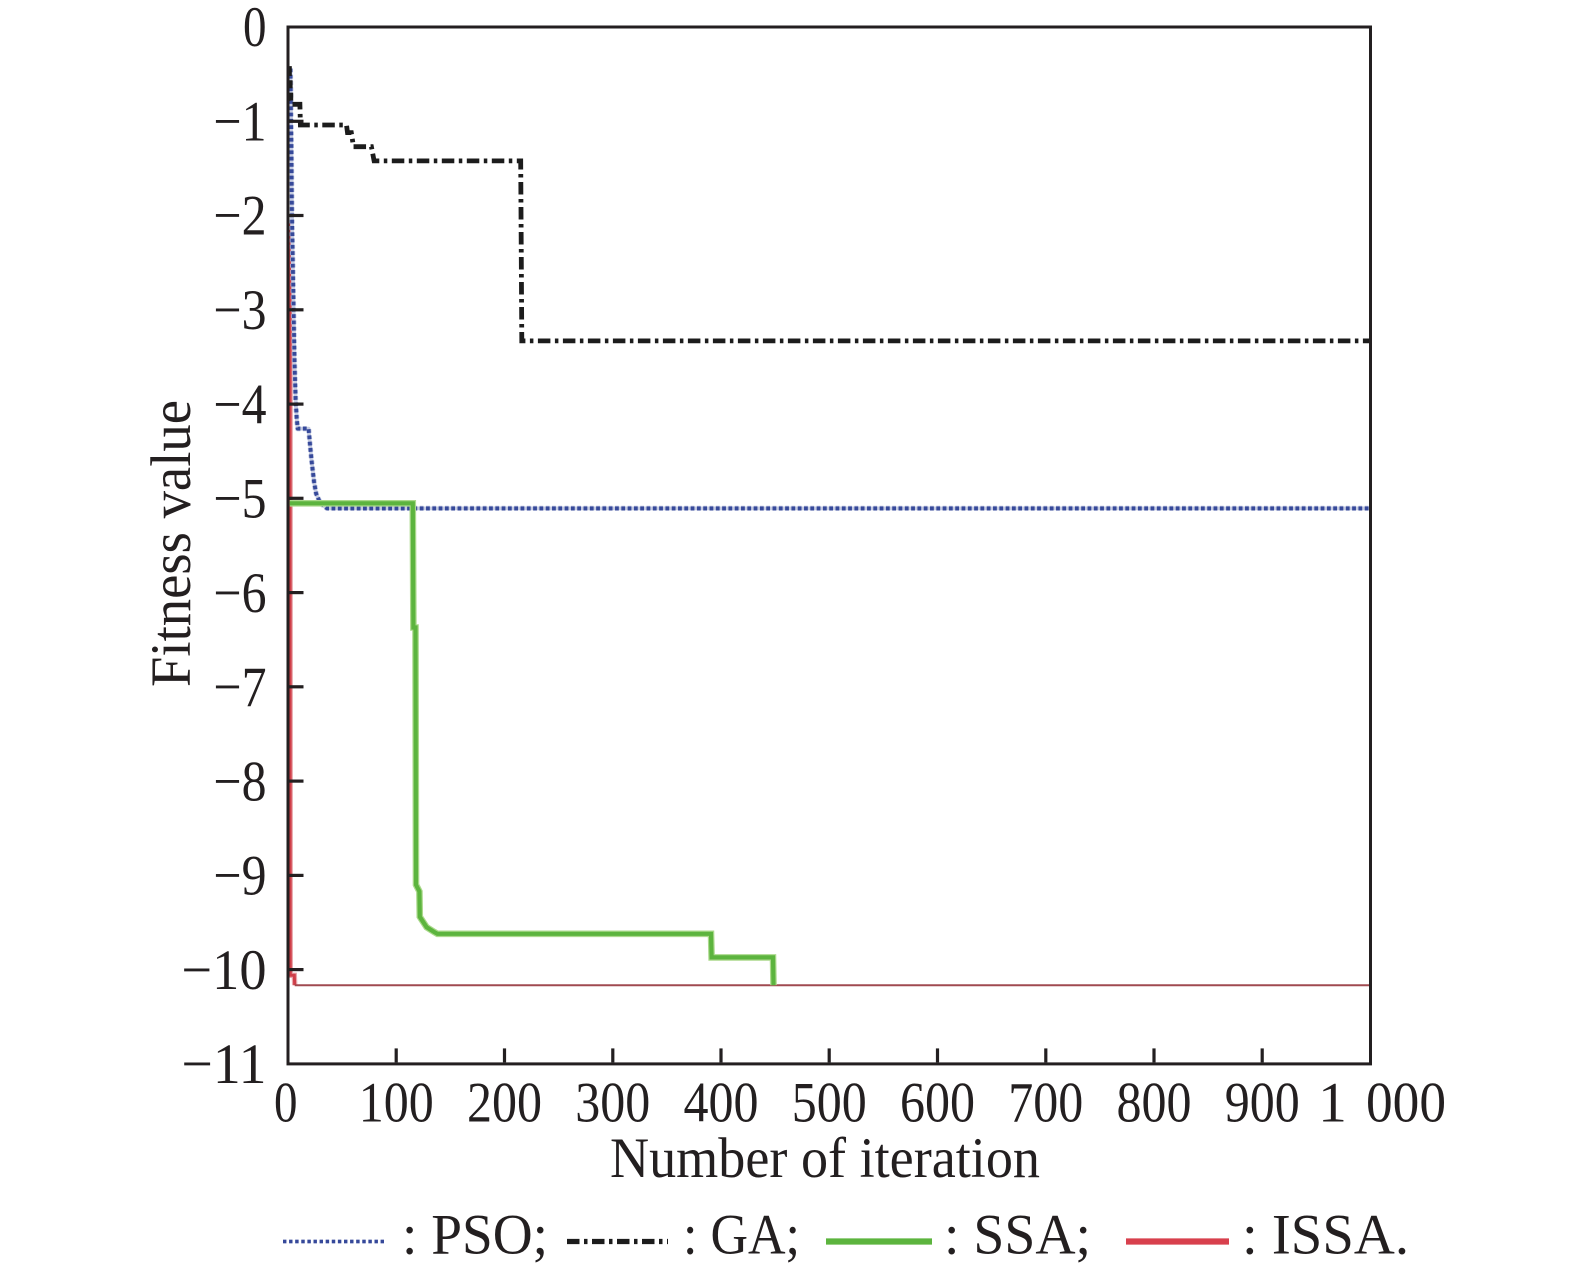 The width and height of the screenshot is (1575, 1275). I want to click on svg-text: −2, so click(240, 216).